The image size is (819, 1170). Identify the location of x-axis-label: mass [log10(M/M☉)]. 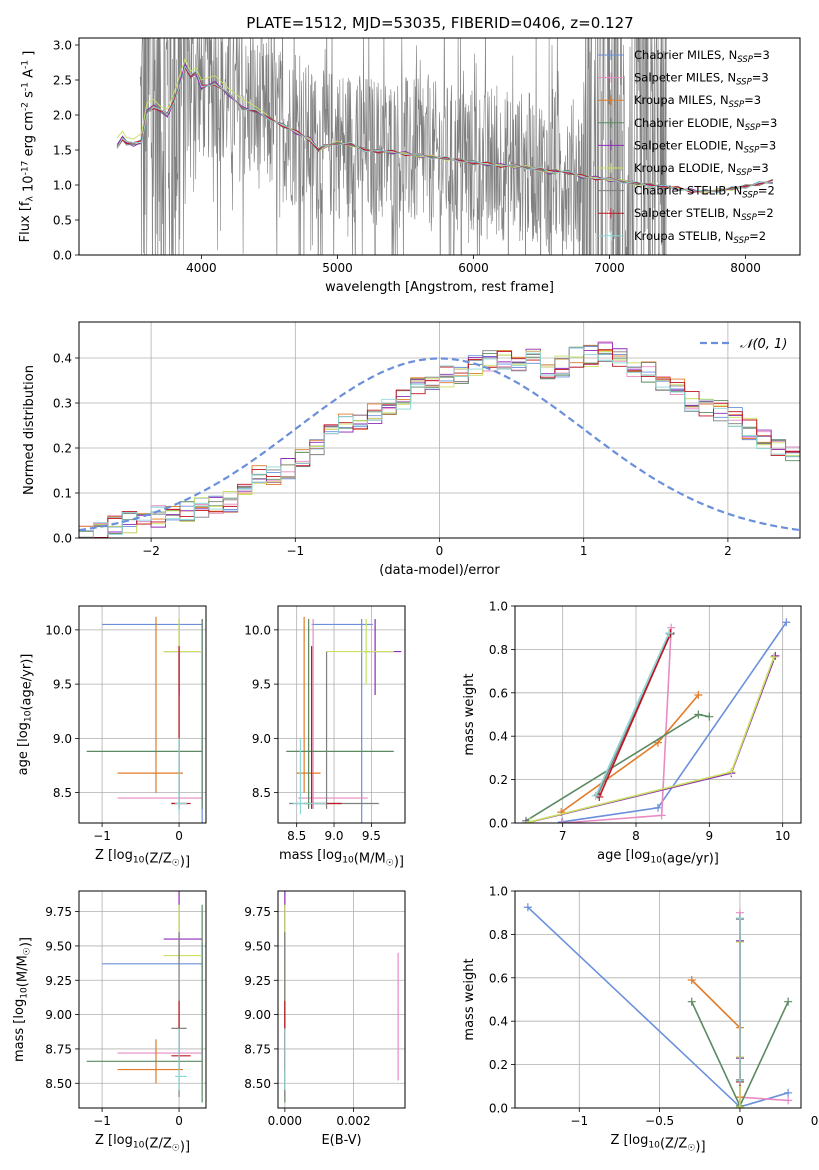
(341, 859).